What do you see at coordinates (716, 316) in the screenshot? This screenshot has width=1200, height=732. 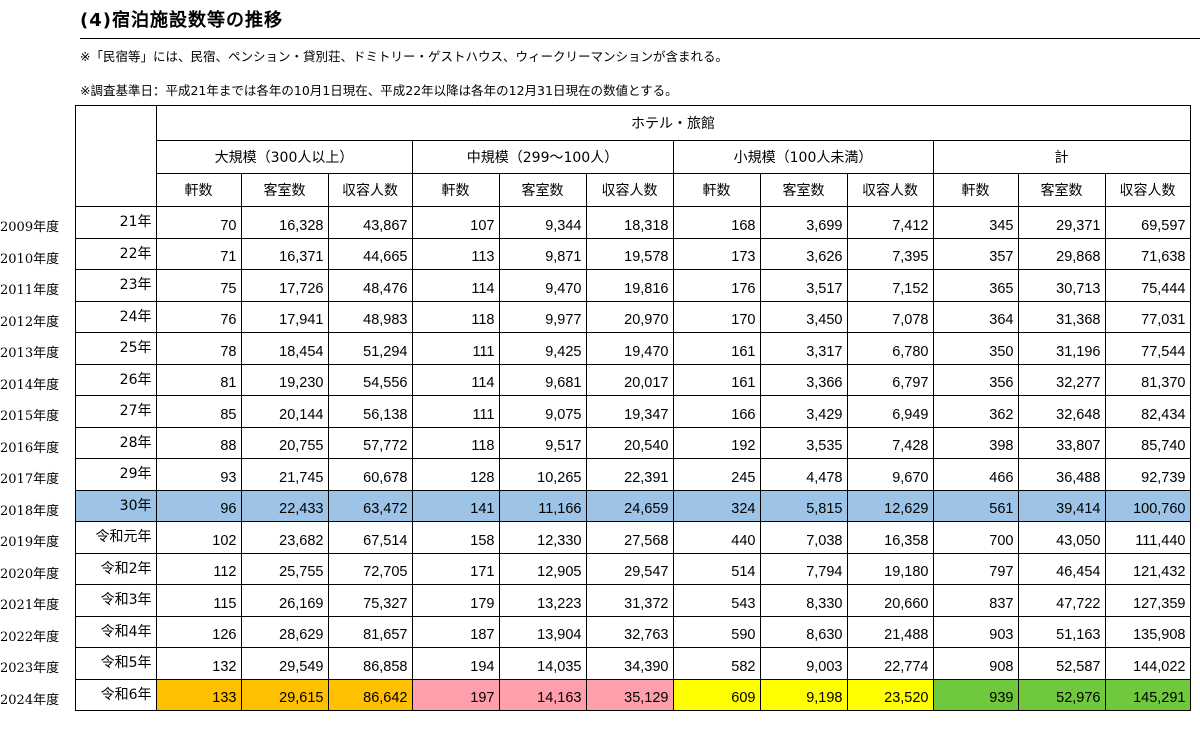 I see `value-cell-small-count: 170` at bounding box center [716, 316].